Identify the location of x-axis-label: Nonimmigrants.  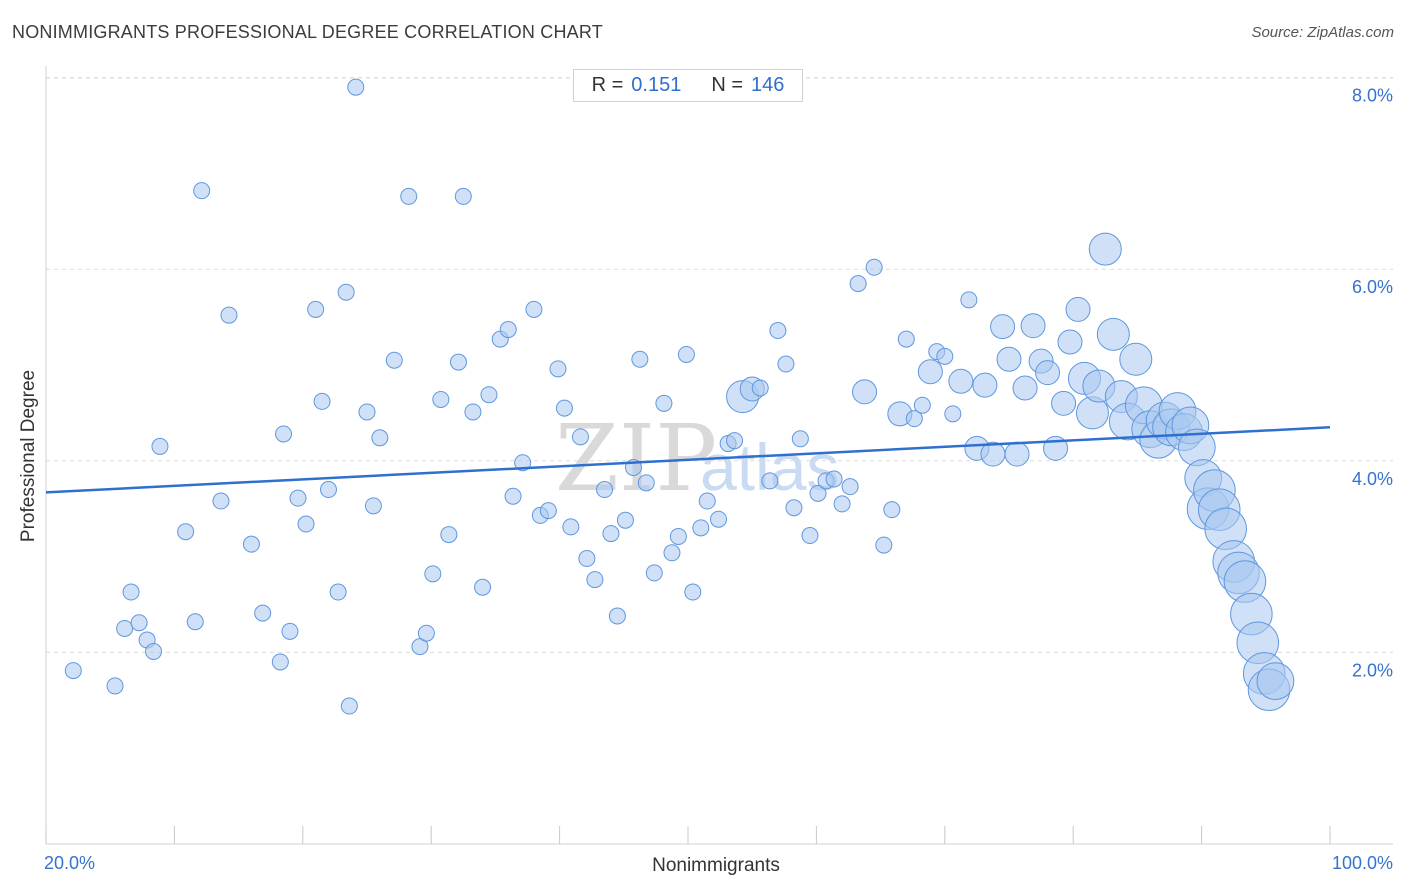
(716, 865).